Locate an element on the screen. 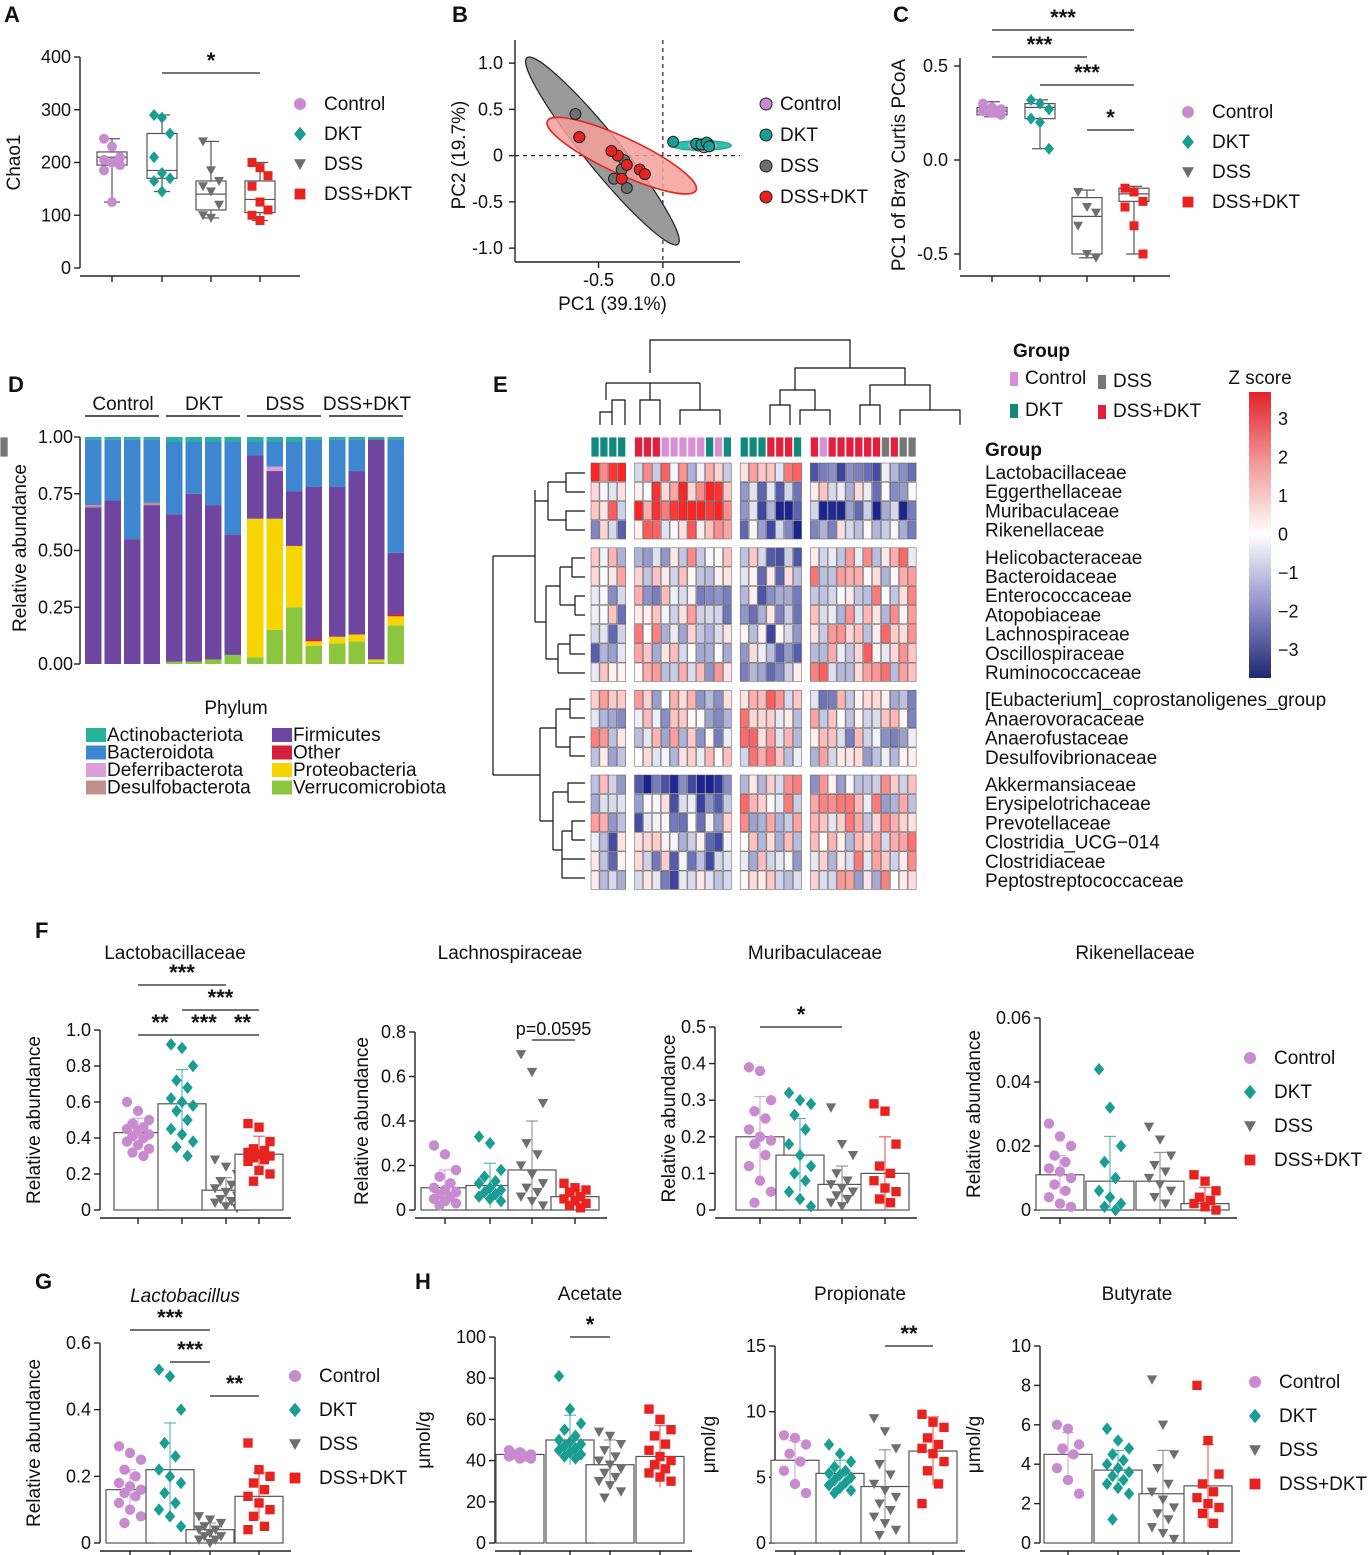 The width and height of the screenshot is (1372, 1555). bar-segment-actinobacteriota is located at coordinates (356, 438).